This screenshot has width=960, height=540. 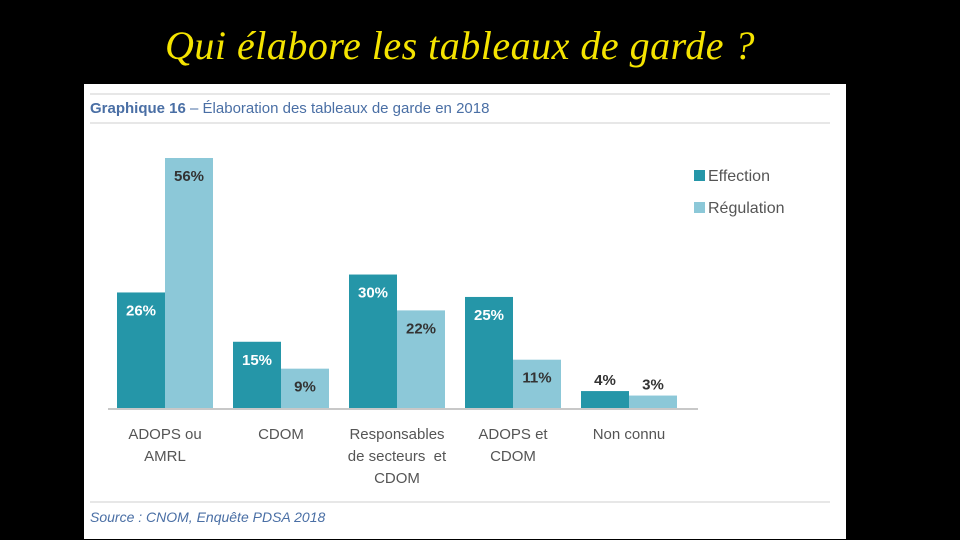 What do you see at coordinates (699, 175) in the screenshot?
I see `legend-swatch-effection` at bounding box center [699, 175].